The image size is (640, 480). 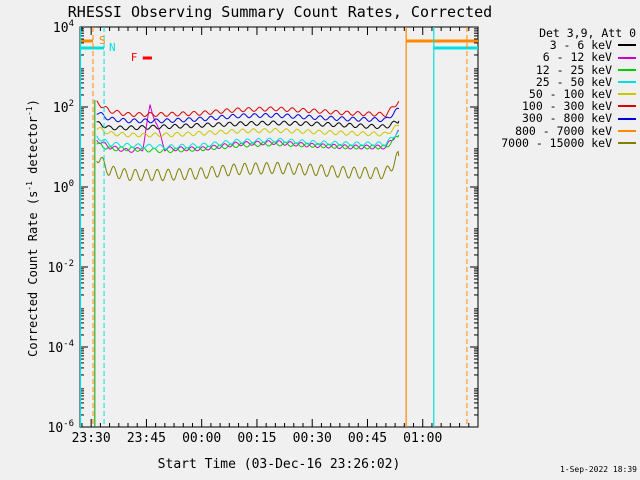 What do you see at coordinates (256, 438) in the screenshot?
I see `x-tick-label: 00:15` at bounding box center [256, 438].